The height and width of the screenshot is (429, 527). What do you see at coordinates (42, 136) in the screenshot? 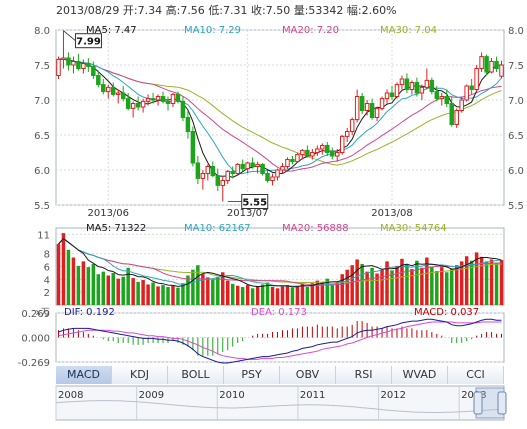
I see `price-tick-left: 6.5` at bounding box center [42, 136].